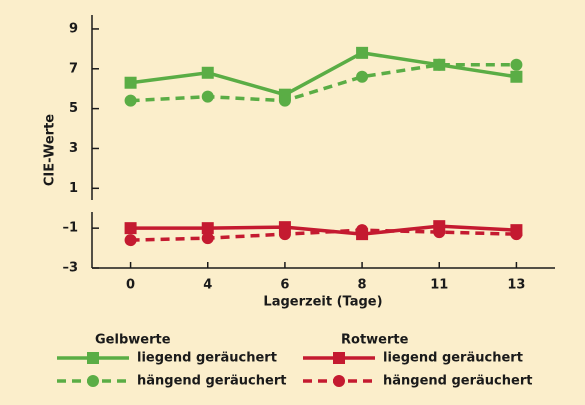 This screenshot has width=585, height=405. What do you see at coordinates (284, 285) in the screenshot?
I see `x-tick-label: 6` at bounding box center [284, 285].